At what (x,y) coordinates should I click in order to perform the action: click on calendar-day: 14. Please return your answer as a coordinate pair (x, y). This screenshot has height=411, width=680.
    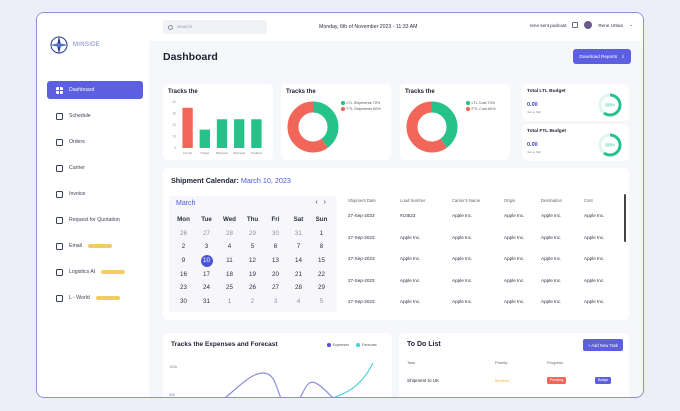
    Looking at the image, I should click on (298, 261).